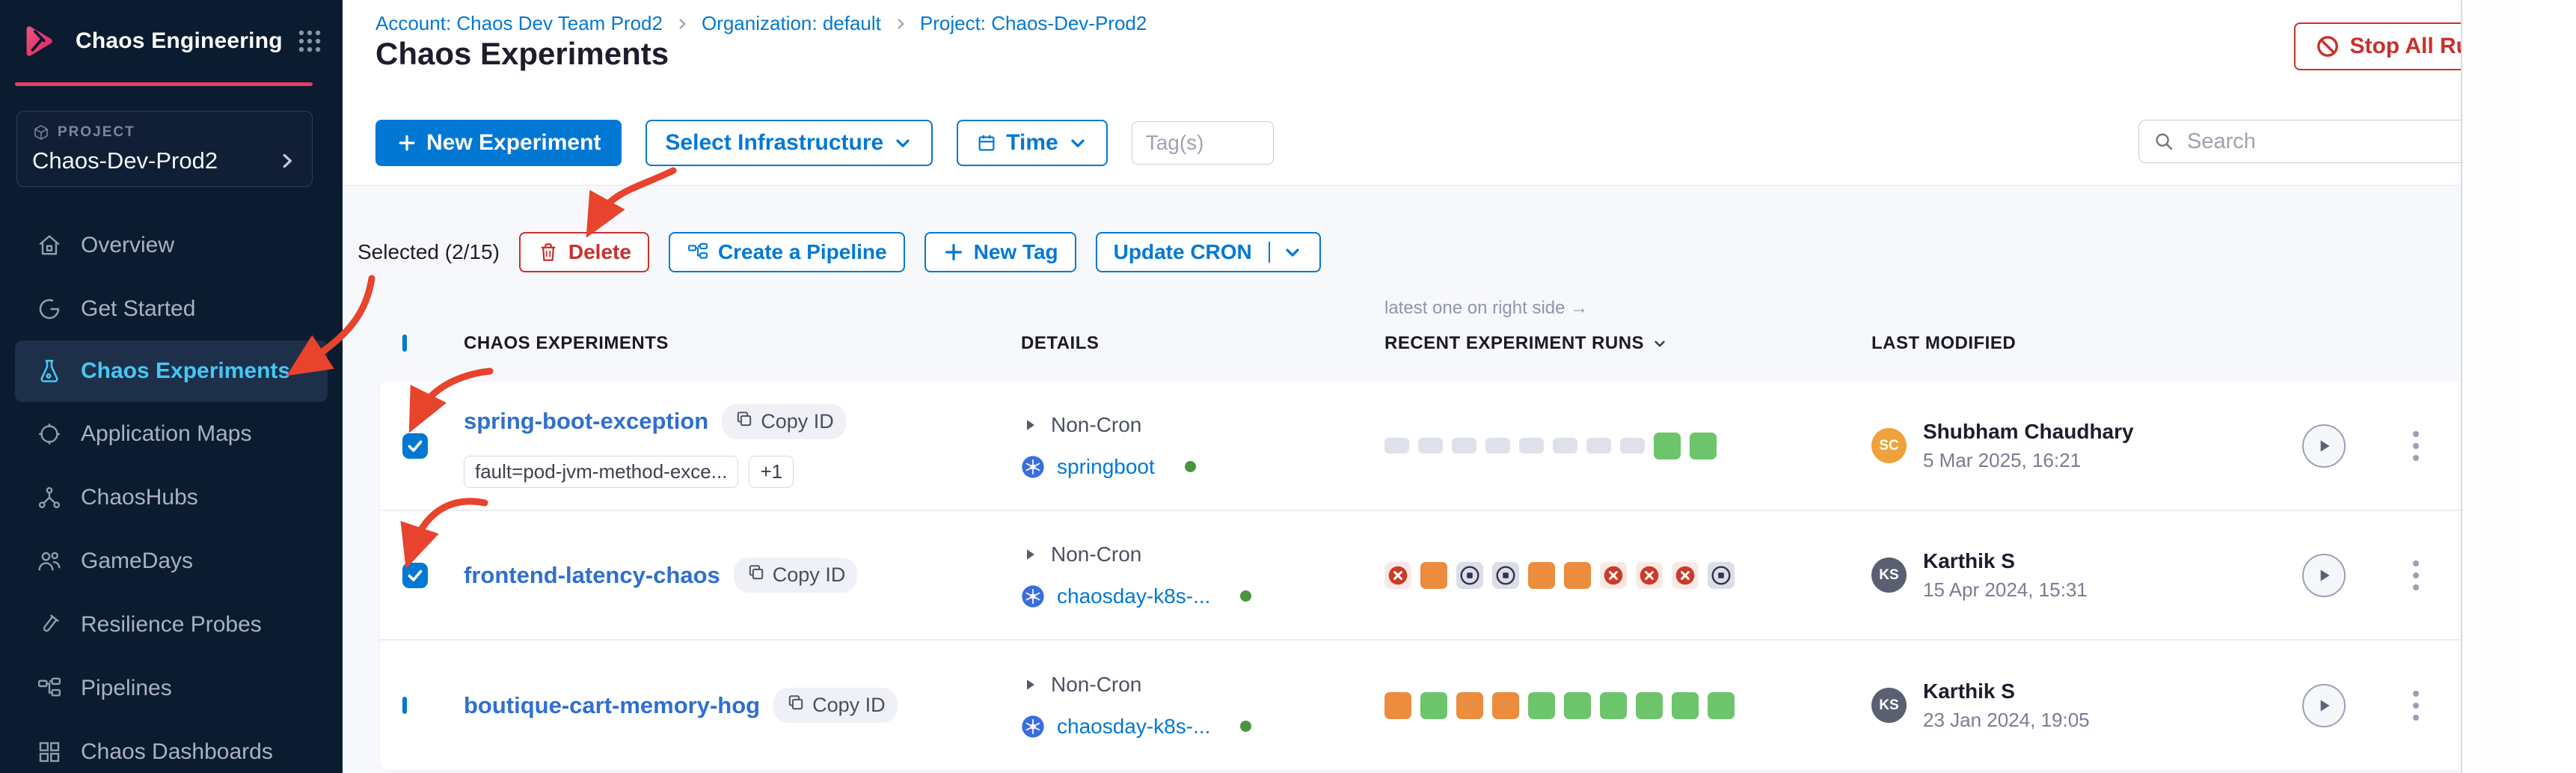  Describe the element at coordinates (771, 471) in the screenshot. I see `tag-chip: +1` at that location.